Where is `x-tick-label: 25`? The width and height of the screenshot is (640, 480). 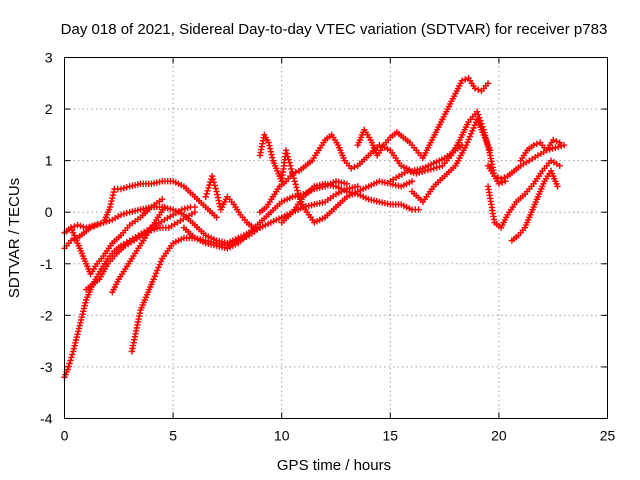 x-tick-label: 25 is located at coordinates (608, 436).